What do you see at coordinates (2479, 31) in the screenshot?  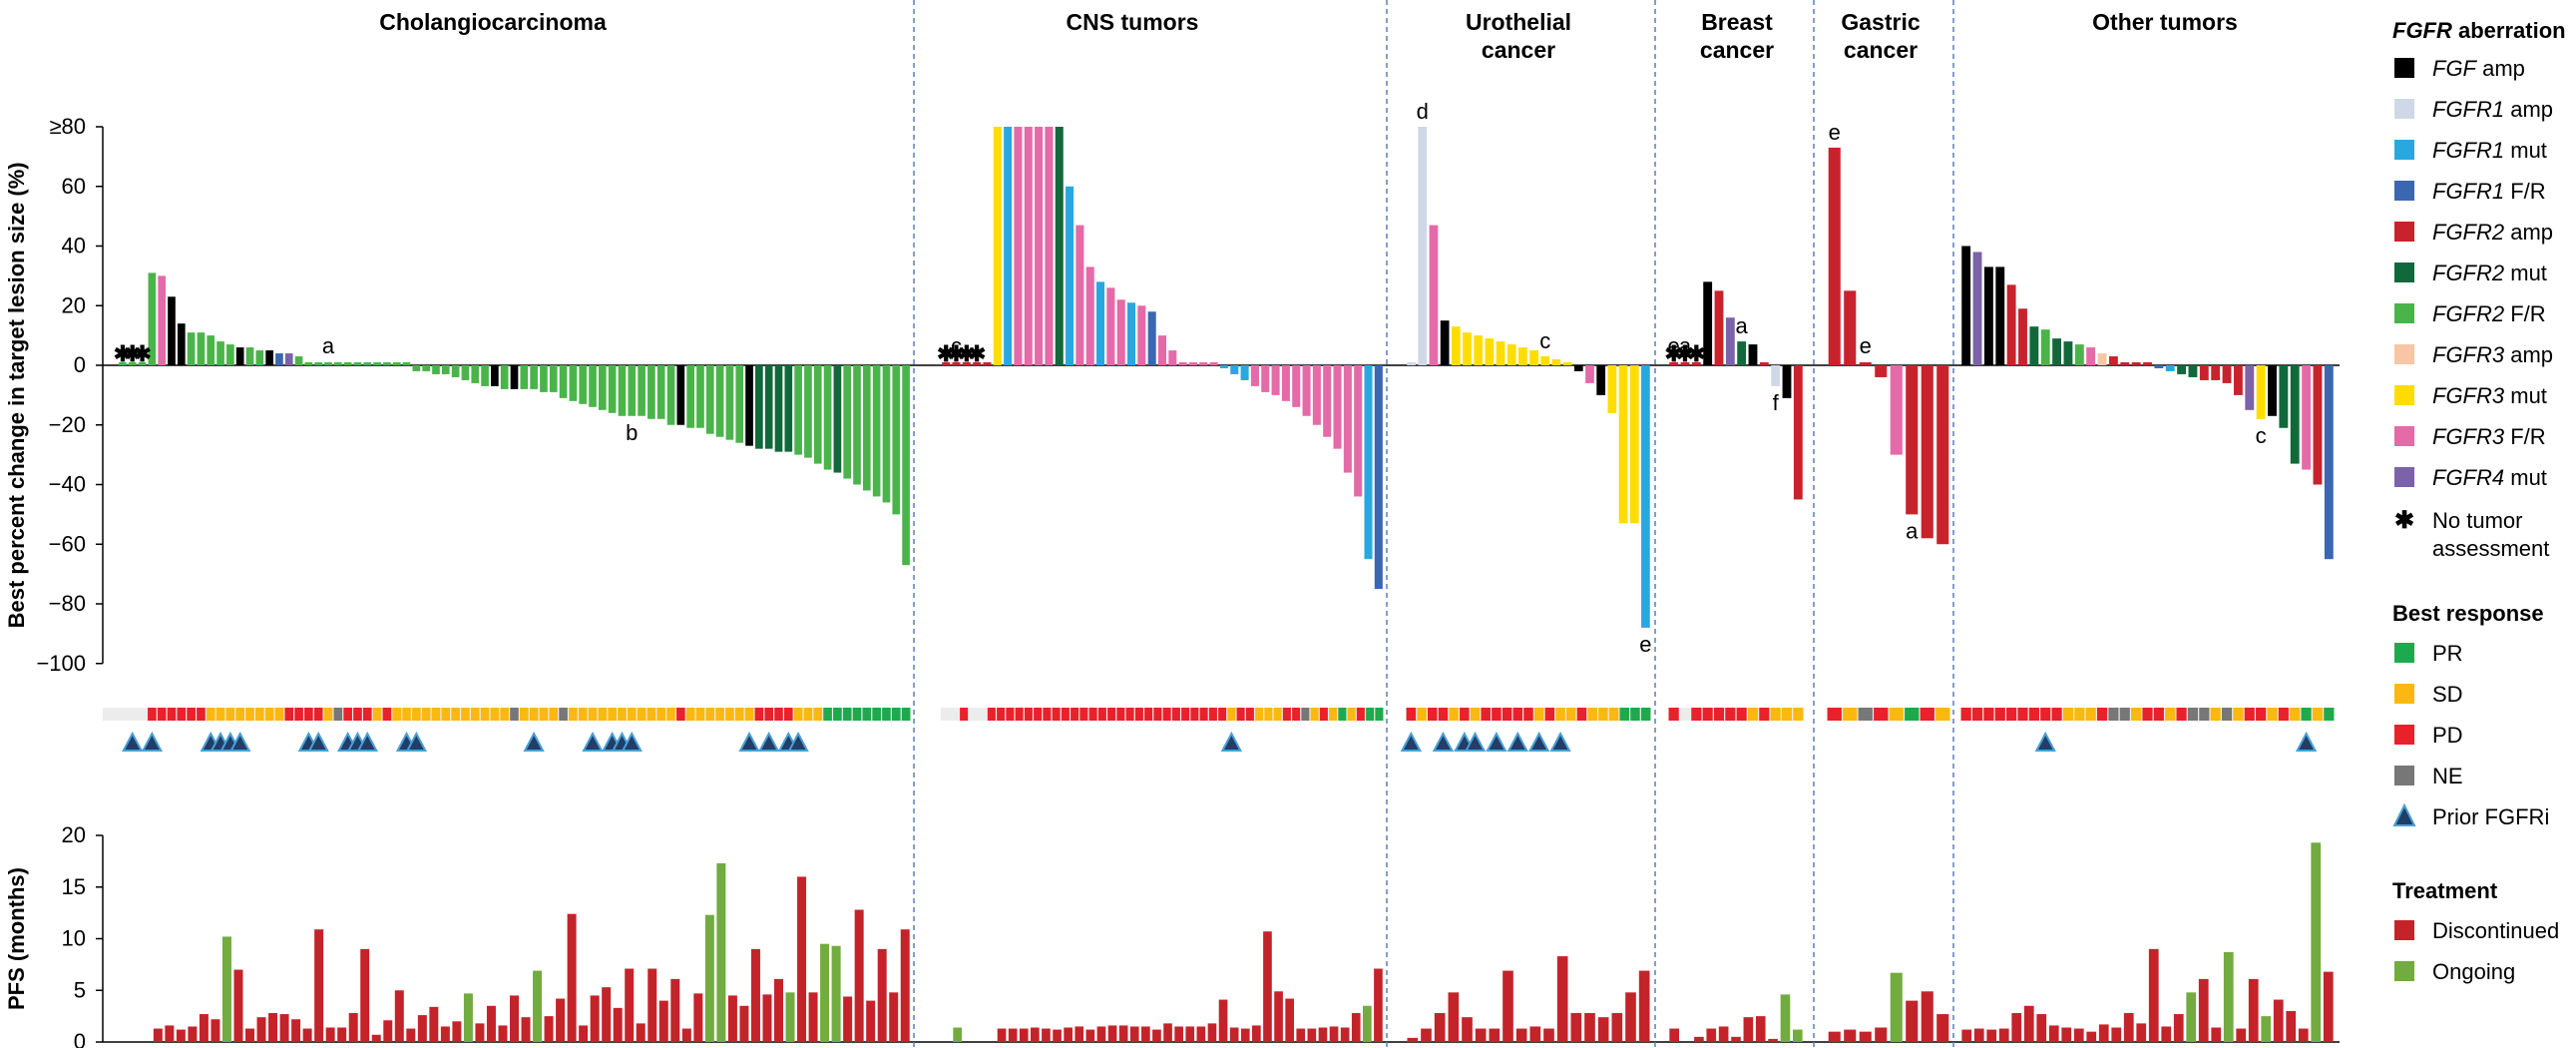 I see `legend-aberration-title: FGFR aberration` at bounding box center [2479, 31].